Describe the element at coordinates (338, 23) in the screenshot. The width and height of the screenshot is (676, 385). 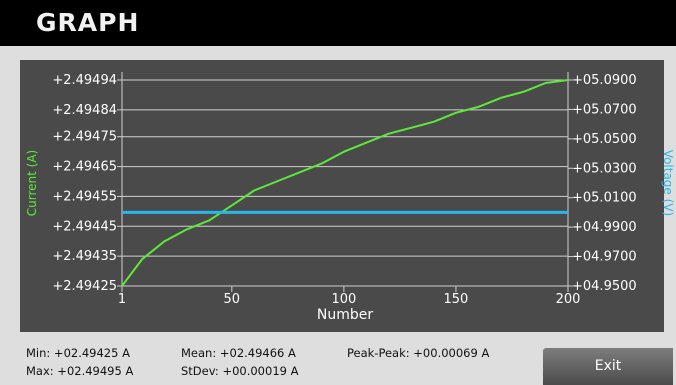
I see `header-bar: GRAPH` at that location.